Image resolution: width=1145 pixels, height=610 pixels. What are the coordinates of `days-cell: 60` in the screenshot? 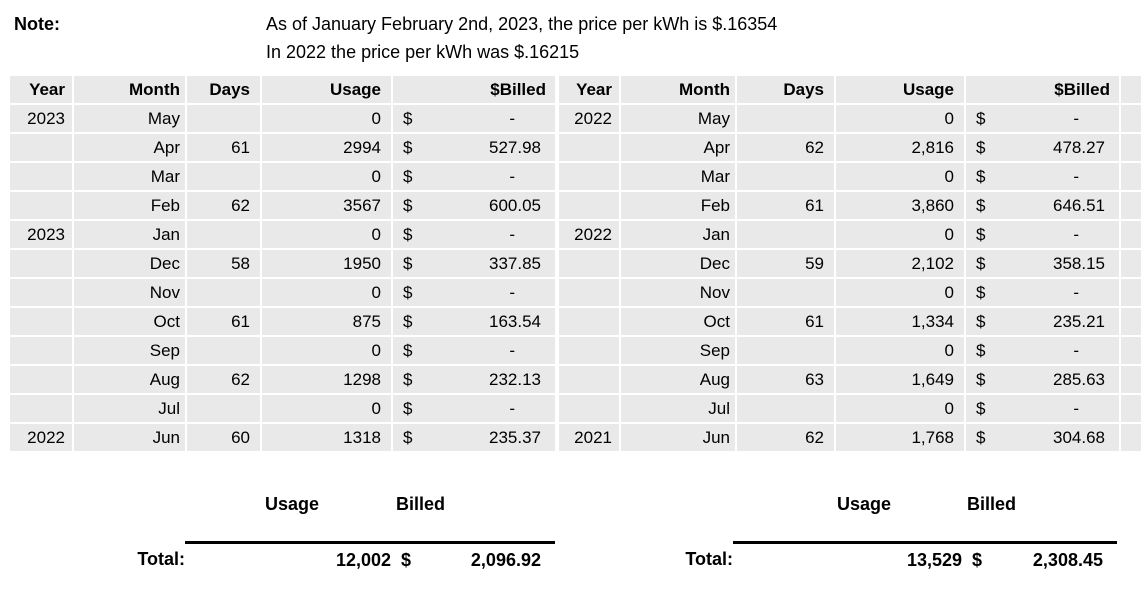 It's located at (223, 437).